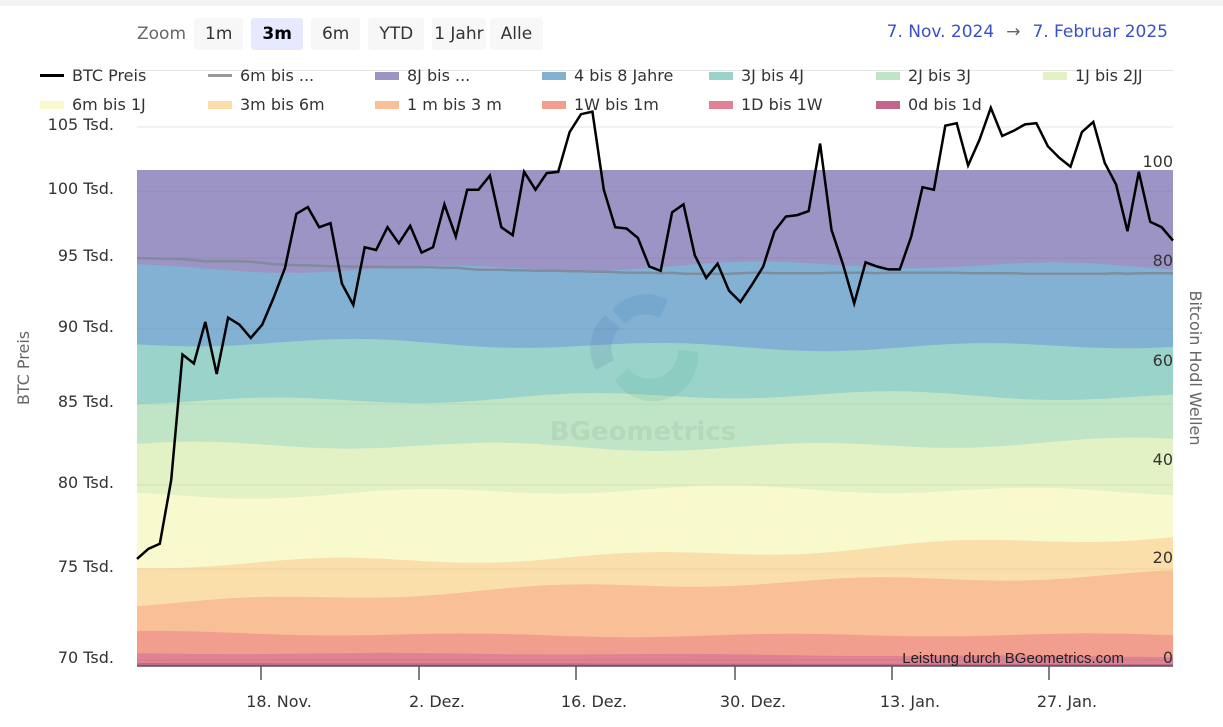  I want to click on range-arrow-icon: →, so click(1013, 32).